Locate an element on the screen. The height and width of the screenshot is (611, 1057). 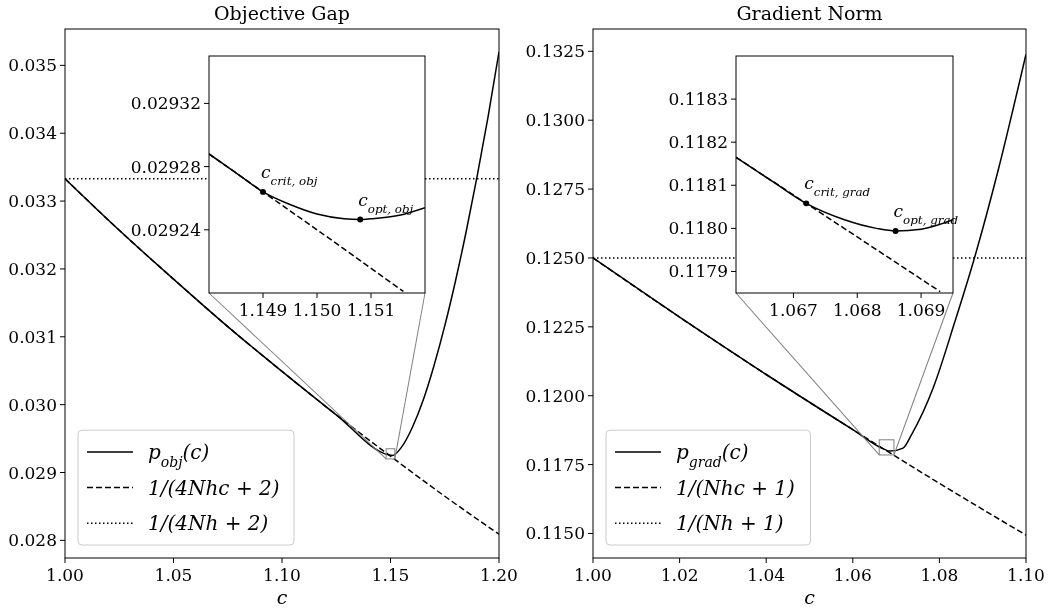
x-tick-label: 1.068 is located at coordinates (857, 310).